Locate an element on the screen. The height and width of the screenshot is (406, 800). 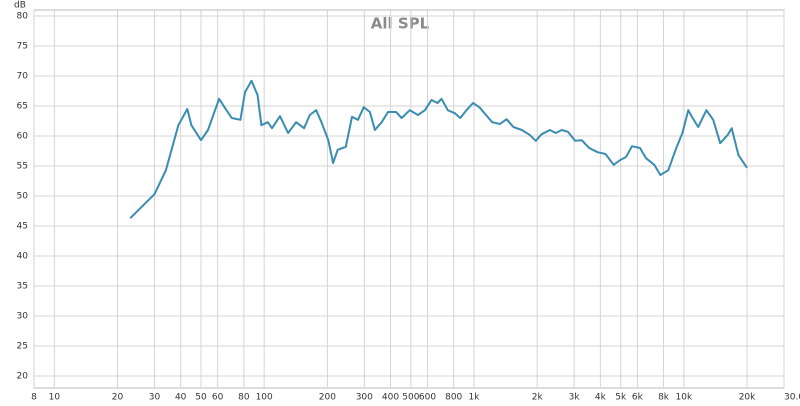
x-tick-label: 50 is located at coordinates (201, 398).